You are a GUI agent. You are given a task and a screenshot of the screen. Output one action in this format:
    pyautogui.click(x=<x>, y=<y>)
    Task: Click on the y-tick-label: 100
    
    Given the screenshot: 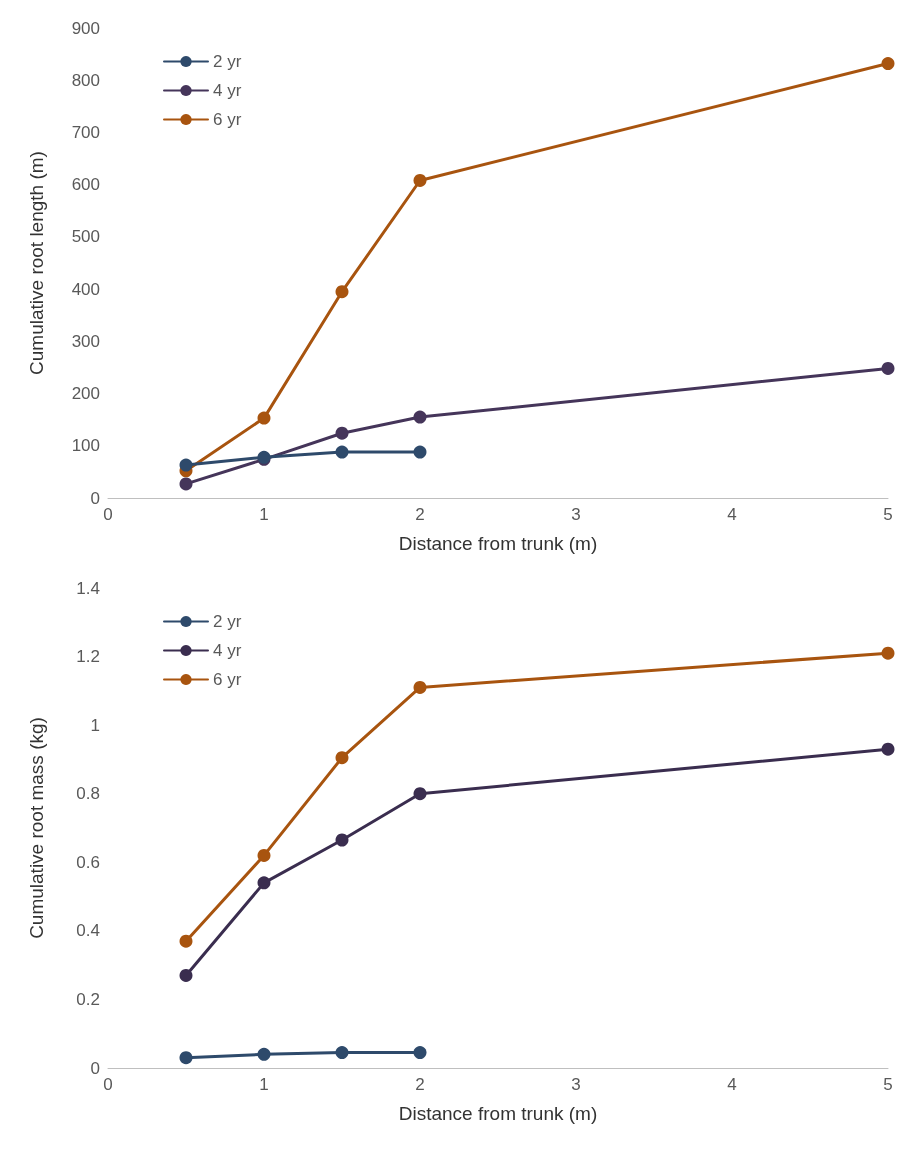 What is the action you would take?
    pyautogui.click(x=85, y=446)
    